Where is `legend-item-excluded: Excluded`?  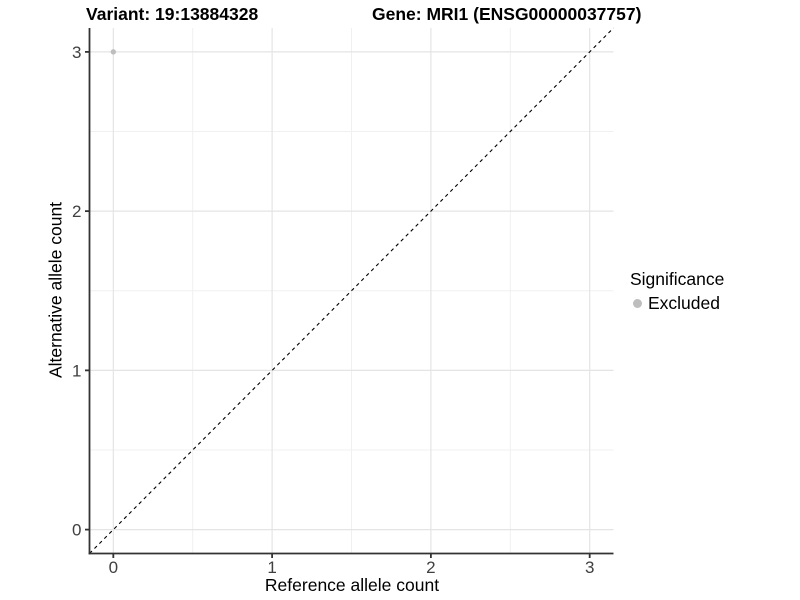 legend-item-excluded: Excluded is located at coordinates (677, 303).